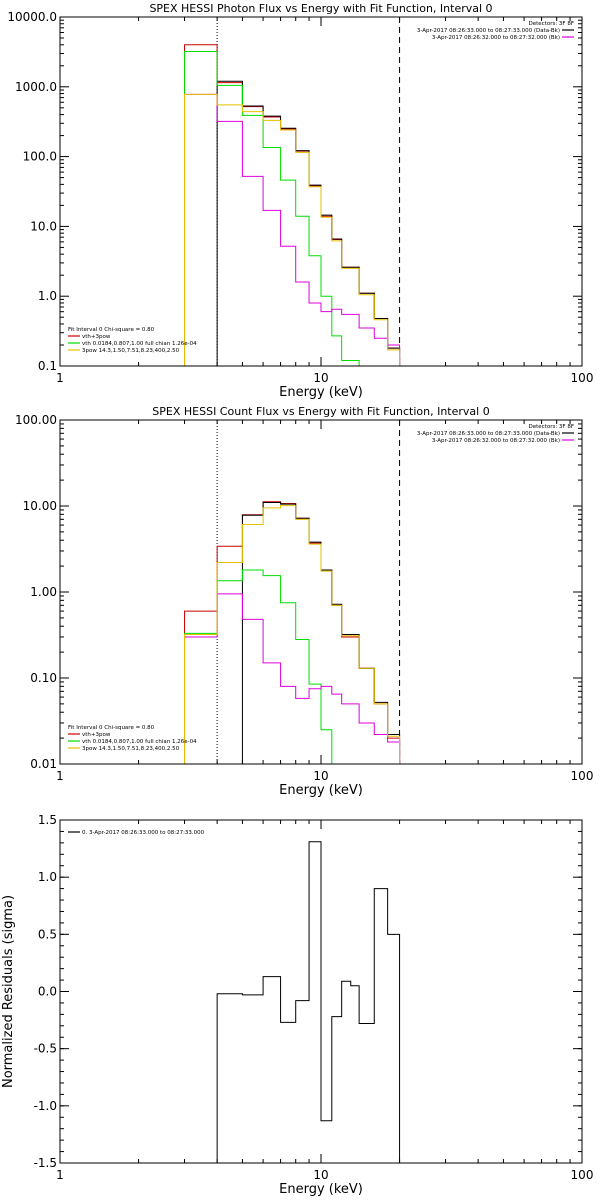  I want to click on y-tick-label: 0.0, so click(47, 992).